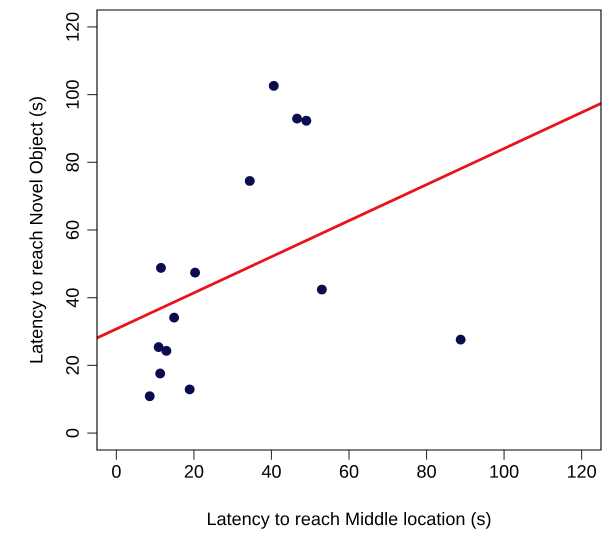  I want to click on y-tick-label: 100, so click(72, 94).